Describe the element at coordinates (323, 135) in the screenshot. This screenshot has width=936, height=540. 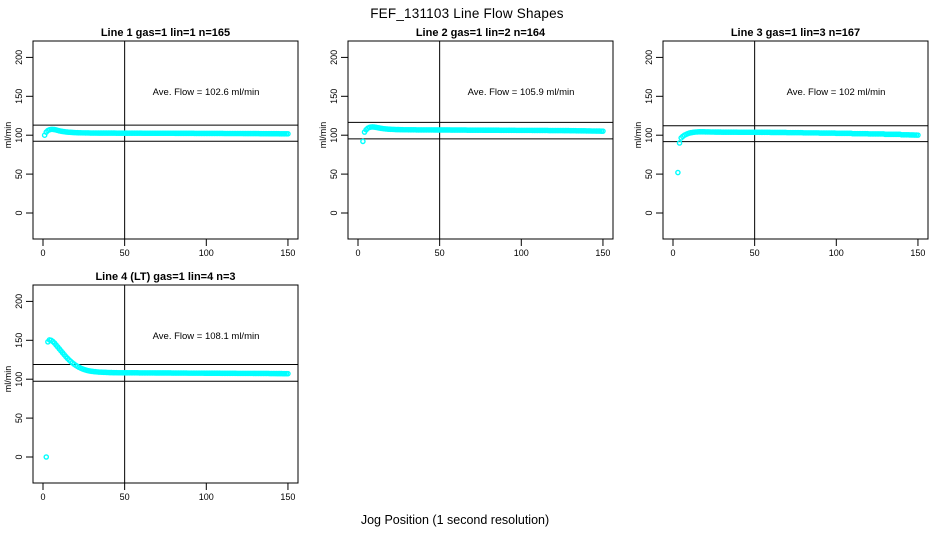
I see `panel-2-y-axis-label: ml/min` at that location.